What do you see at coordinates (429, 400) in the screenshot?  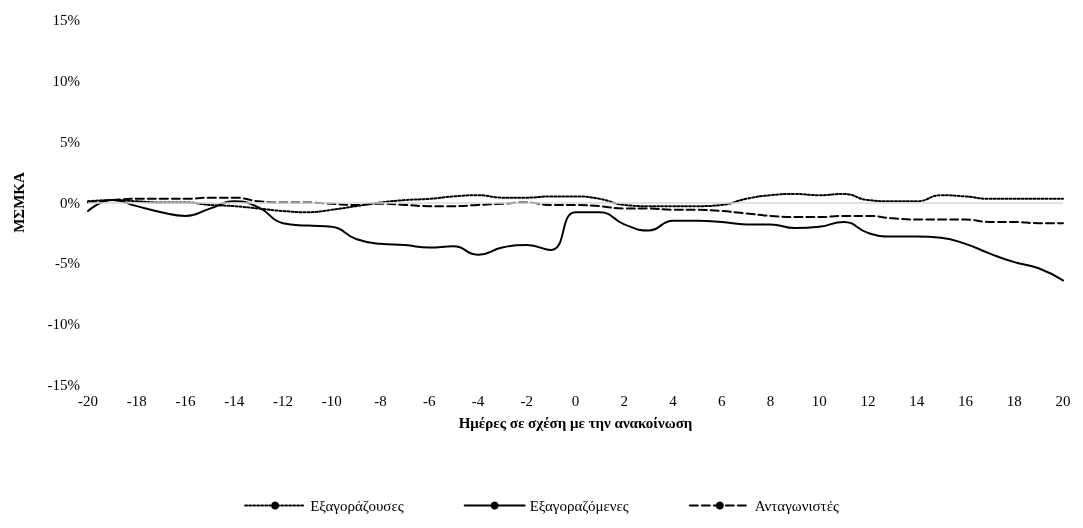 I see `x-tick-label: -6` at bounding box center [429, 400].